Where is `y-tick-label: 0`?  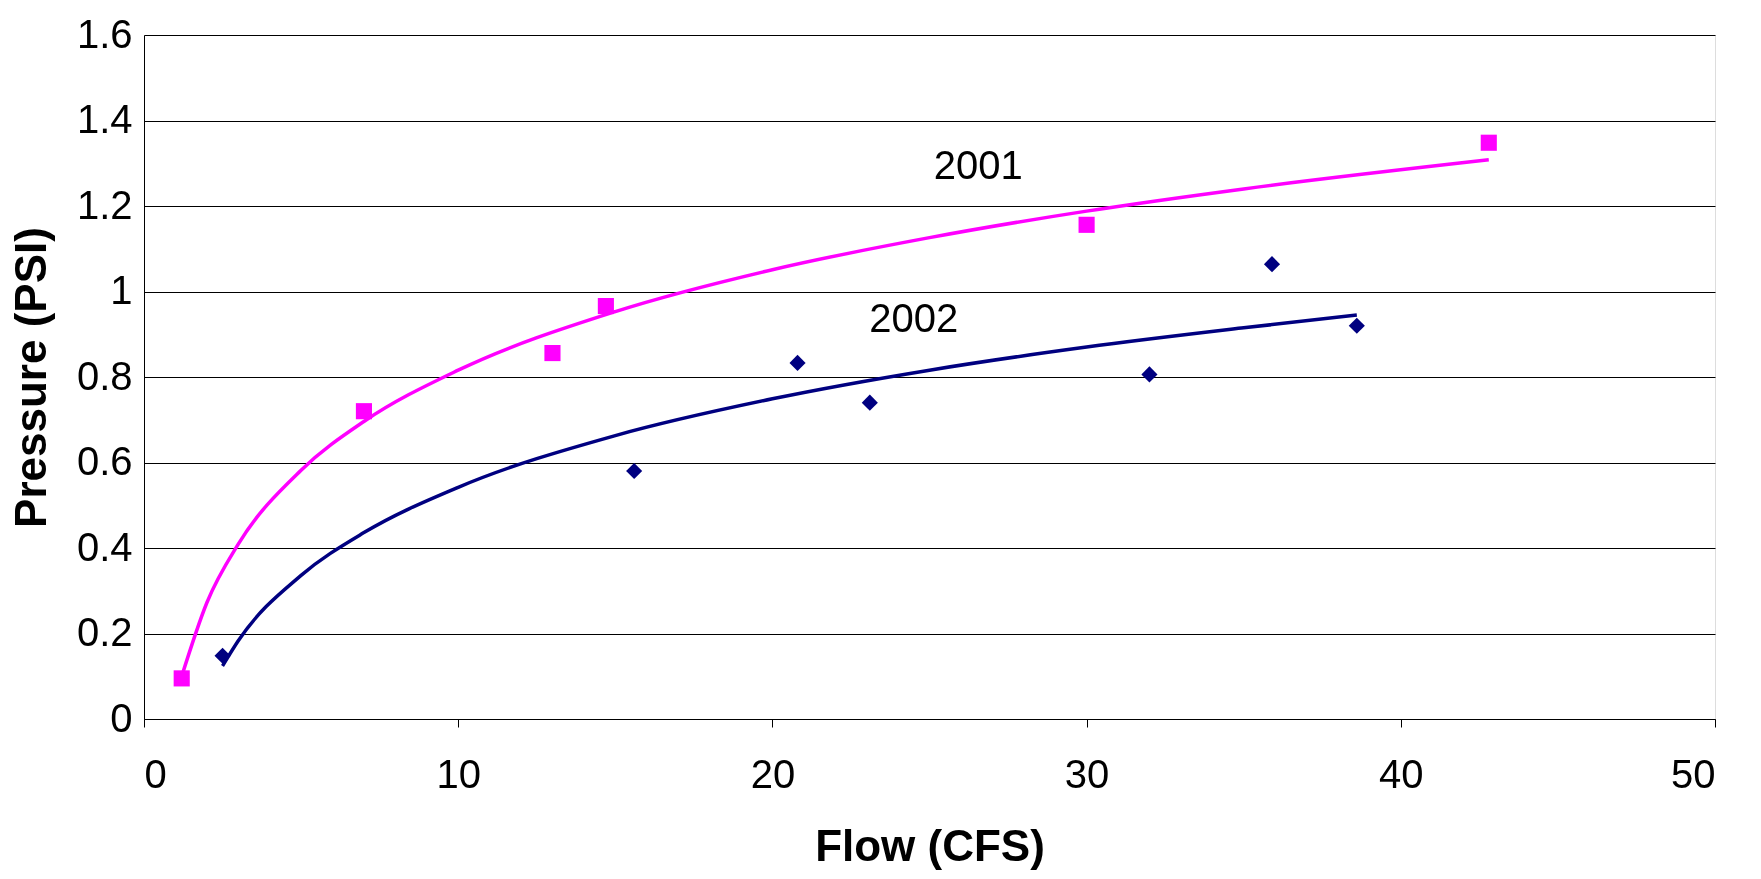 y-tick-label: 0 is located at coordinates (121, 717).